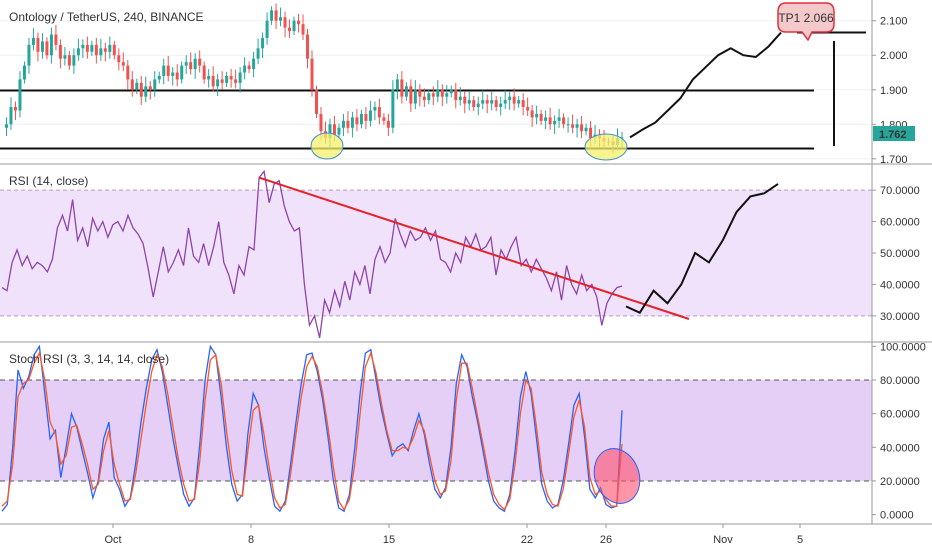  I want to click on last-price-label: 1.762, so click(893, 135).